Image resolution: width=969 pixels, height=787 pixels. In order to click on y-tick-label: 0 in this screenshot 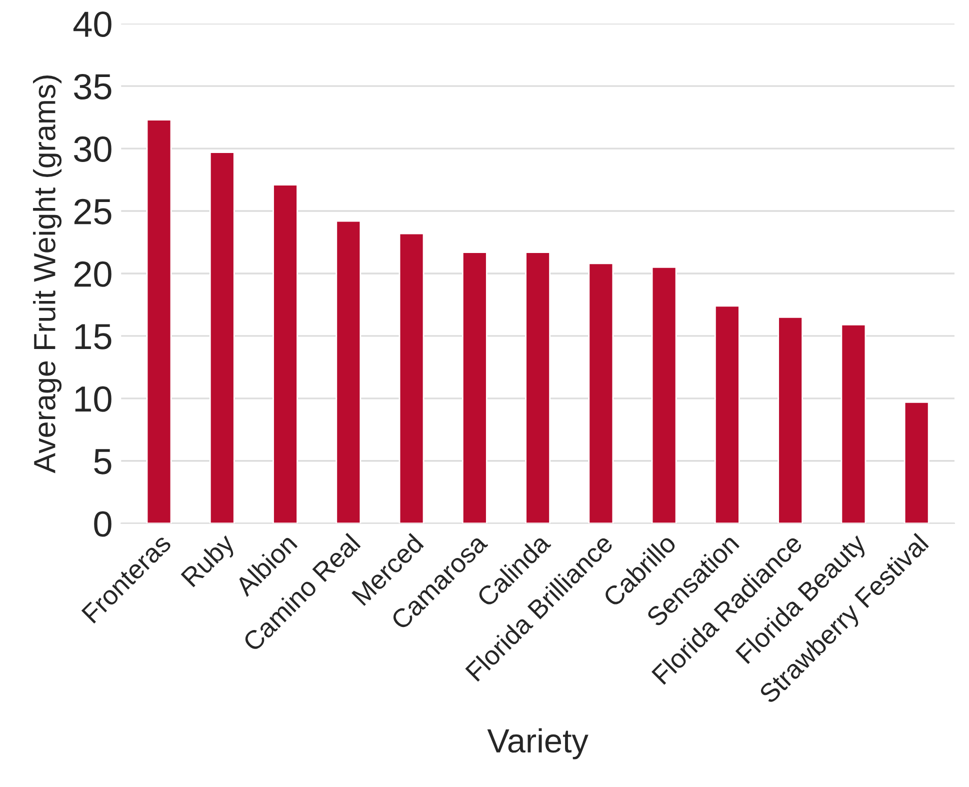, I will do `click(103, 524)`.